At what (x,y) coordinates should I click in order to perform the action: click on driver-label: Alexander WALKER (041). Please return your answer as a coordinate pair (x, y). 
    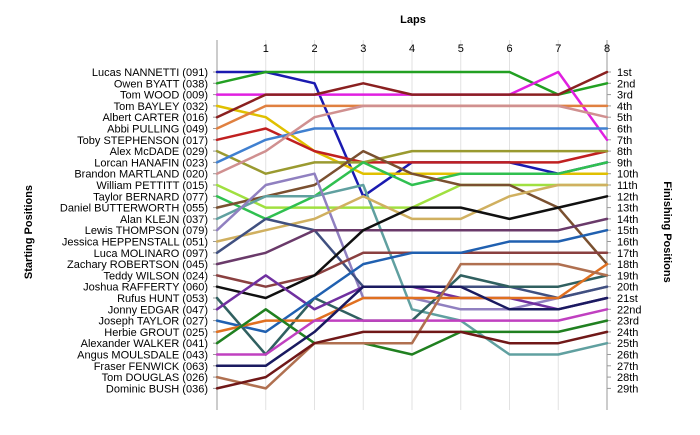
    Looking at the image, I should click on (144, 344).